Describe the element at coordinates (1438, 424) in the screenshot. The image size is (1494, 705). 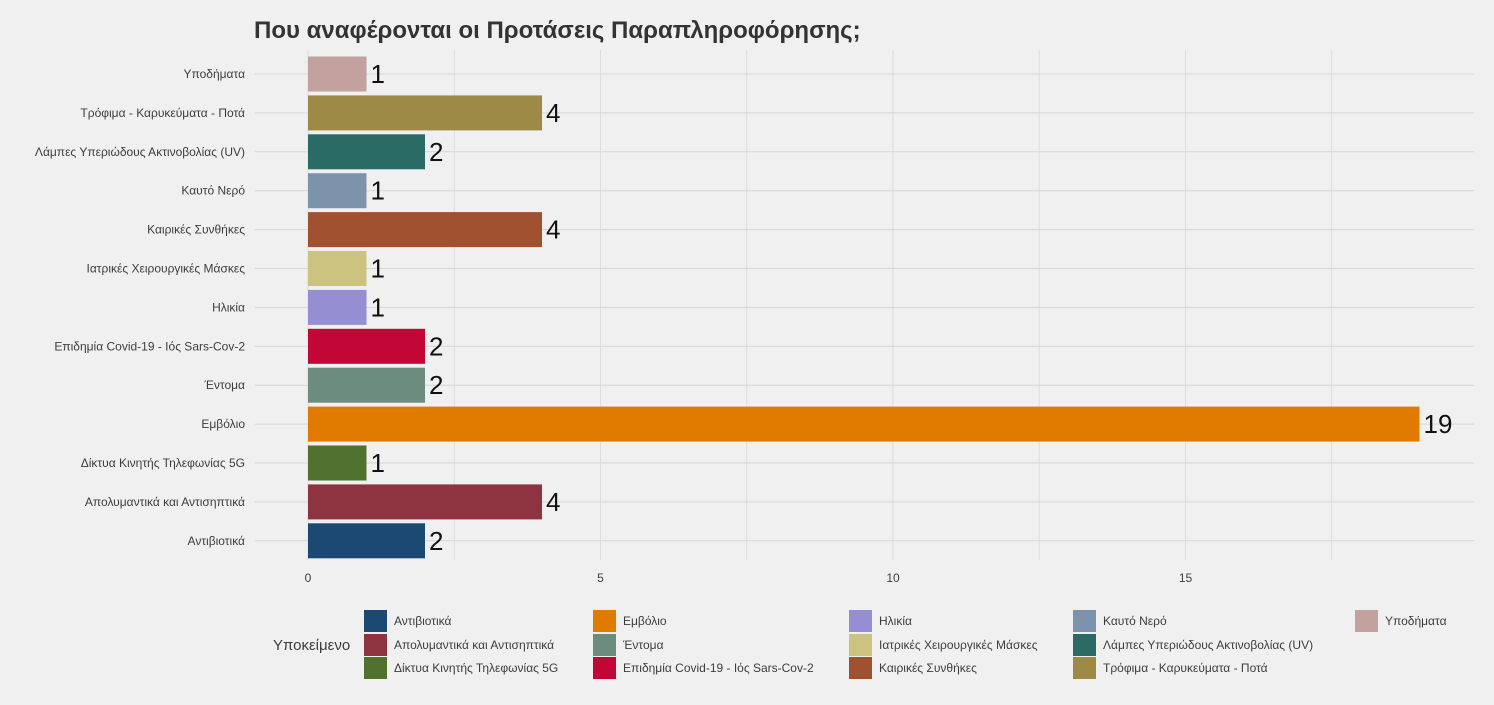
I see `data-label: 19` at that location.